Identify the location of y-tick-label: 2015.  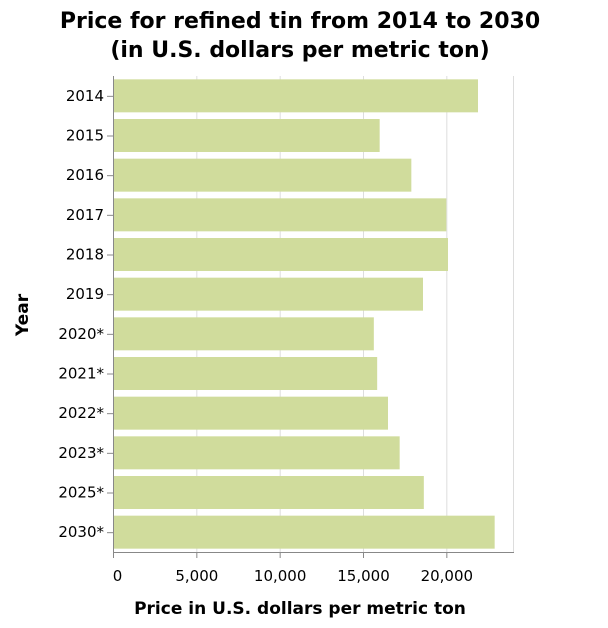
(85, 136).